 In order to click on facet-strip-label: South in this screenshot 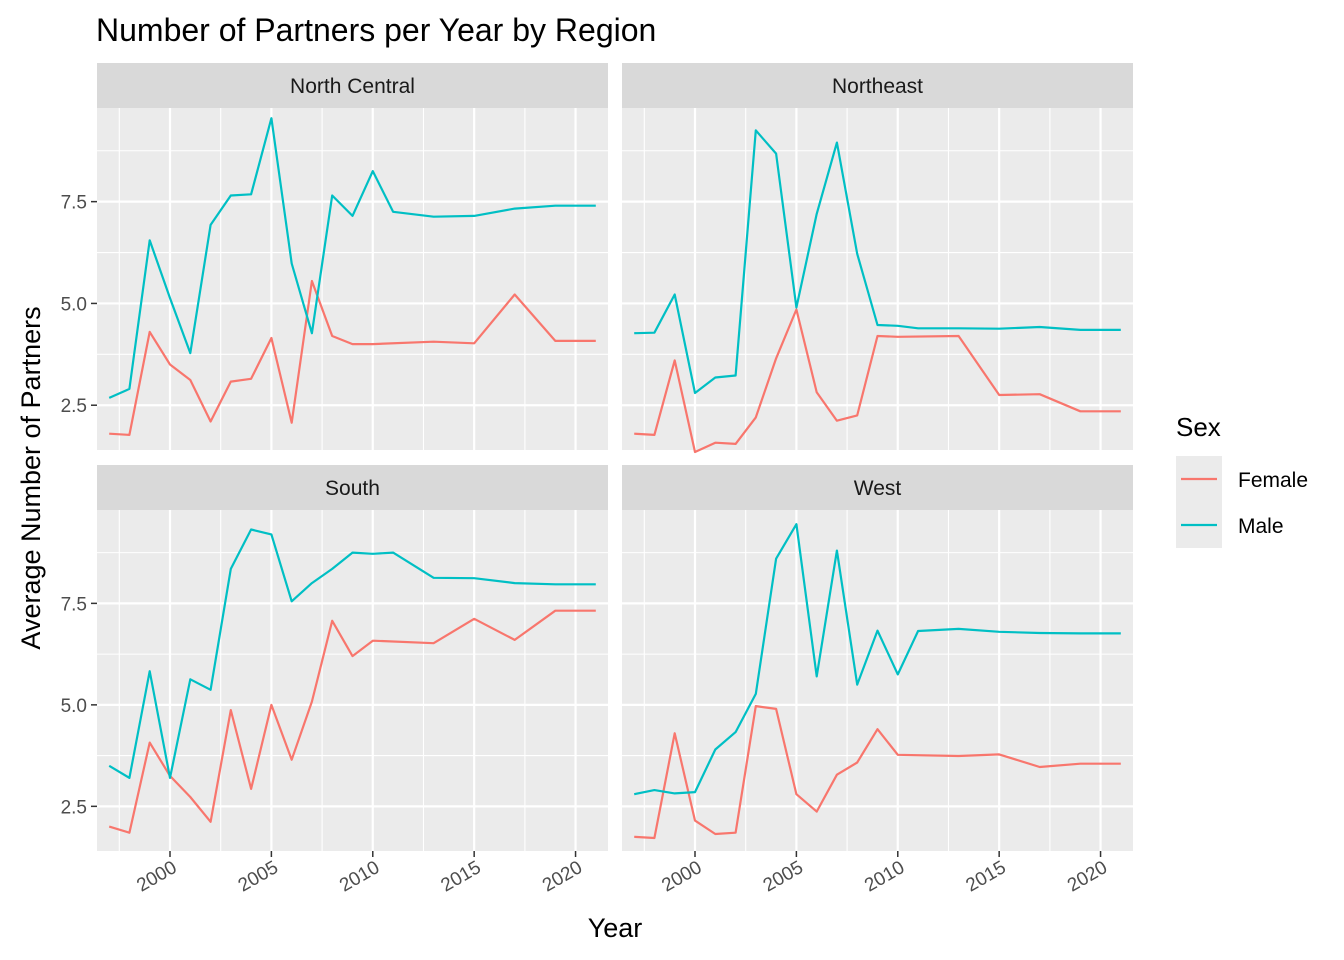, I will do `click(352, 488)`.